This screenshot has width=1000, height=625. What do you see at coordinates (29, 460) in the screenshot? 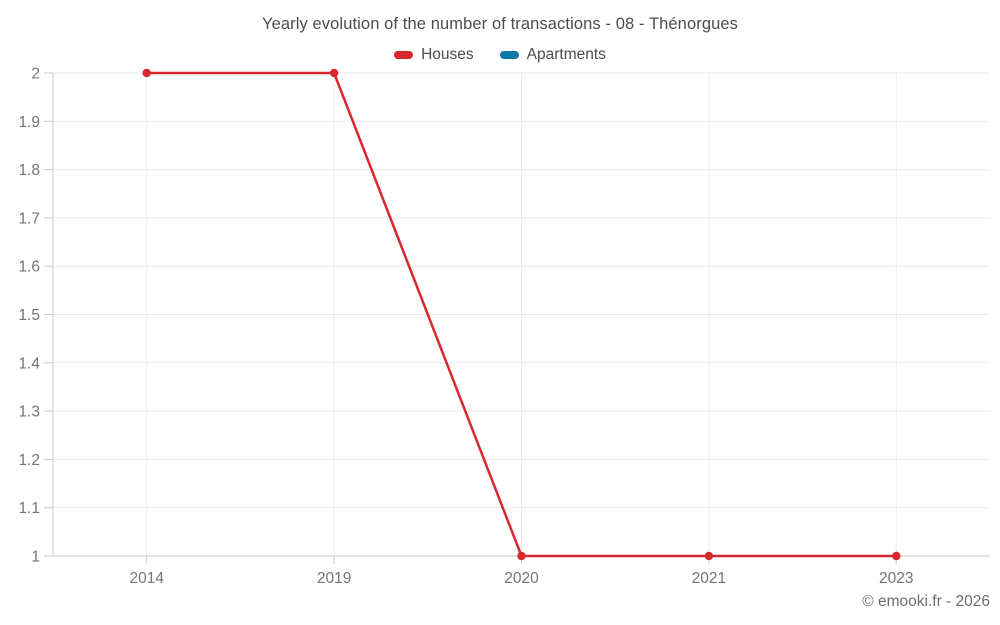
I see `y-axis-label: 1.2` at bounding box center [29, 460].